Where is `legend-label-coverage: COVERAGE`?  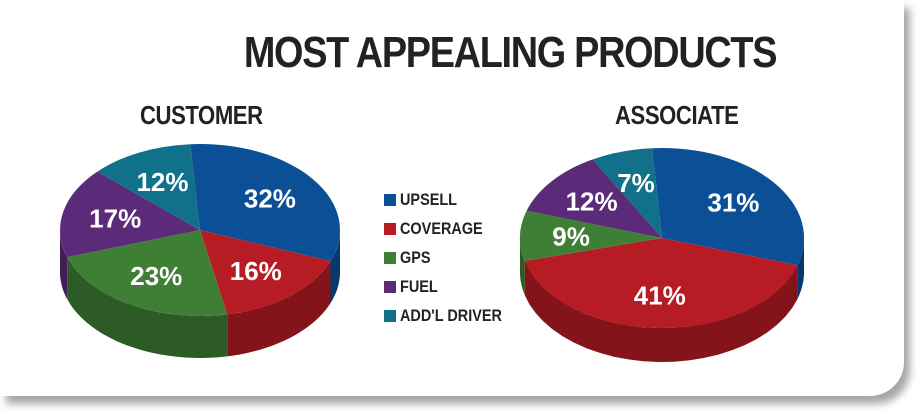
legend-label-coverage: COVERAGE is located at coordinates (441, 228).